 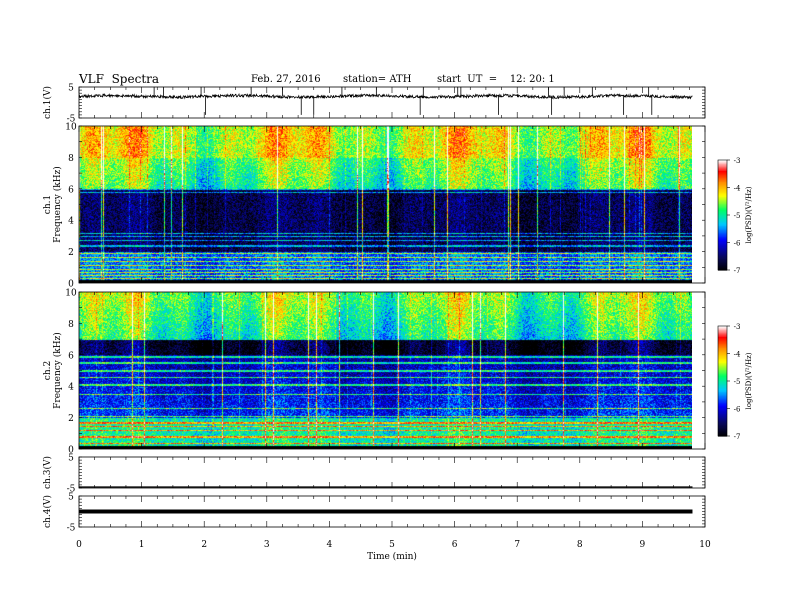 I want to click on ch2-spectrogram-ytick-label: 2, so click(x=71, y=419).